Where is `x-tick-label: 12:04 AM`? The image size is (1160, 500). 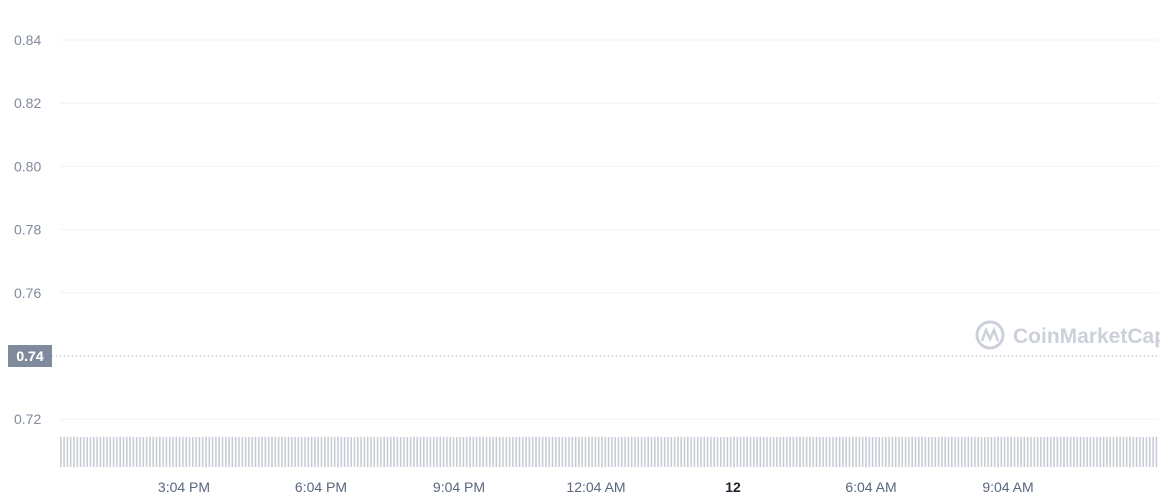
x-tick-label: 12:04 AM is located at coordinates (595, 487).